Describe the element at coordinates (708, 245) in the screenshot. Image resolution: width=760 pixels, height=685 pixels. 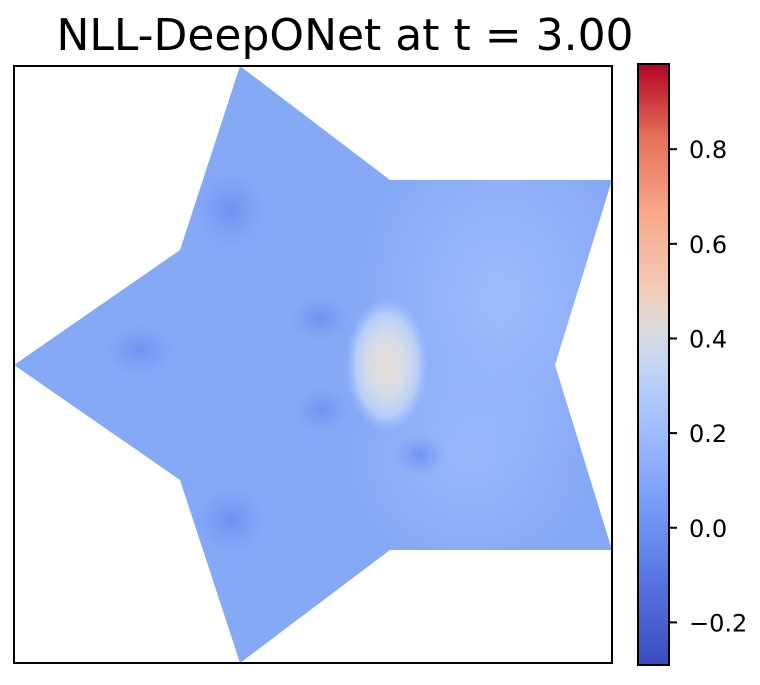
I see `colorbar-tick-label: 0.6` at that location.